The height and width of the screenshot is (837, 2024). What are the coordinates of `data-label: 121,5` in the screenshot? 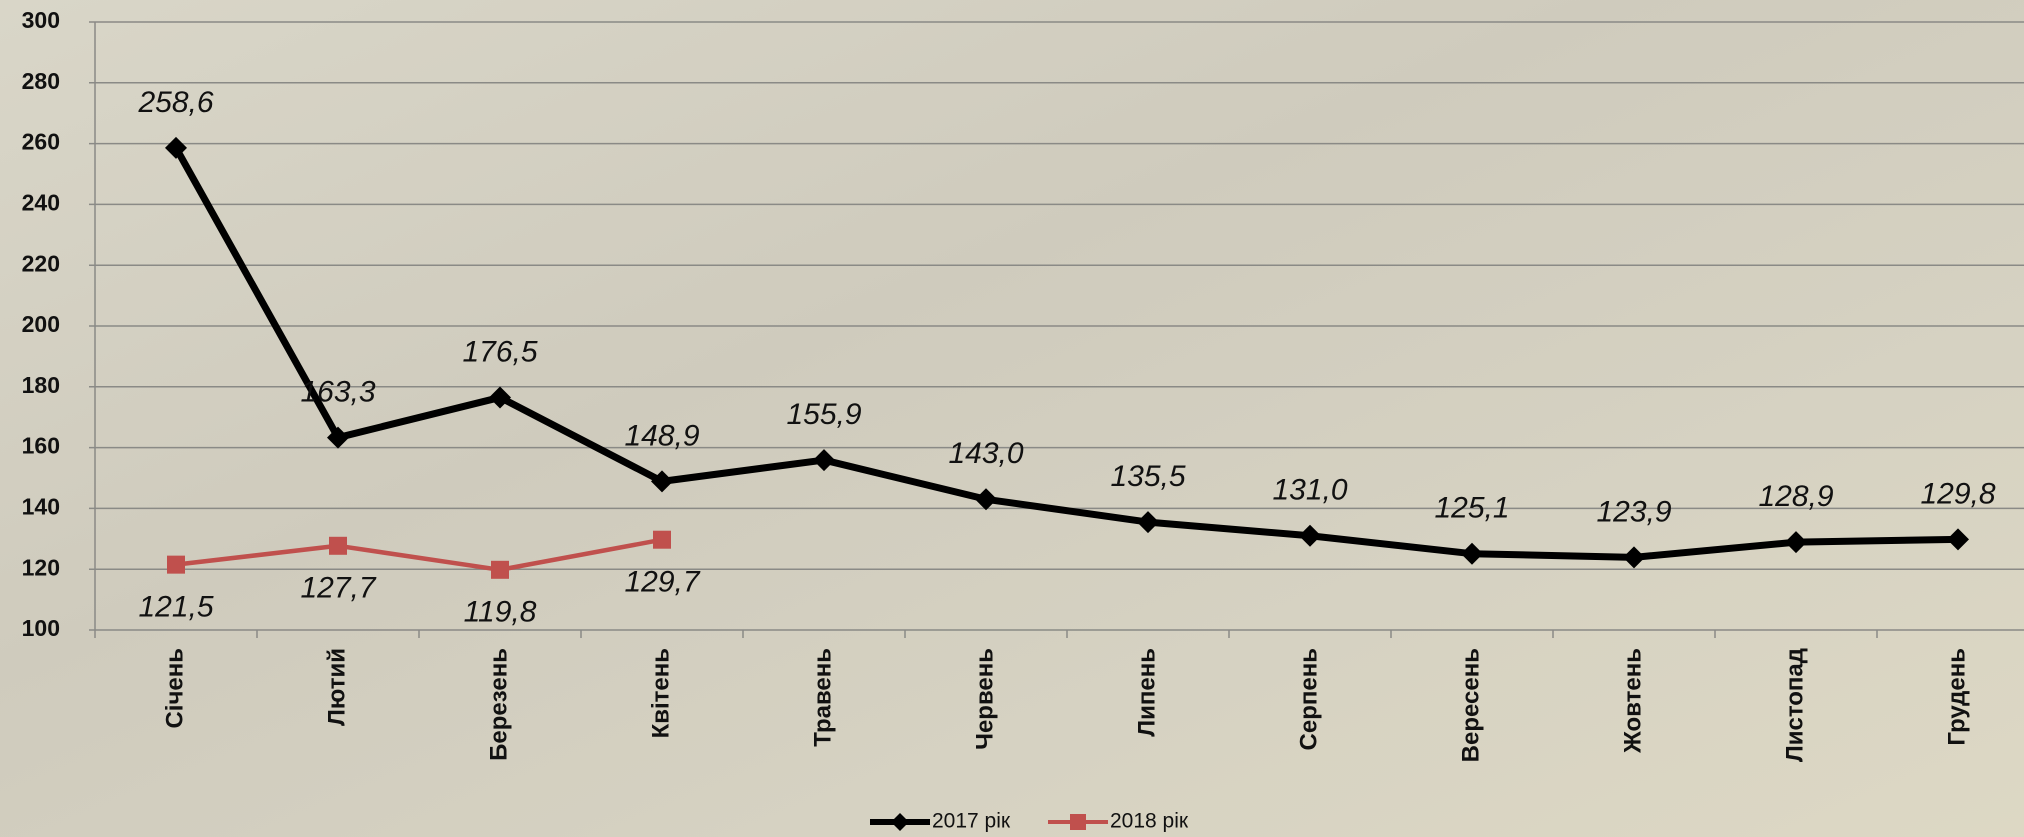 It's located at (175, 607).